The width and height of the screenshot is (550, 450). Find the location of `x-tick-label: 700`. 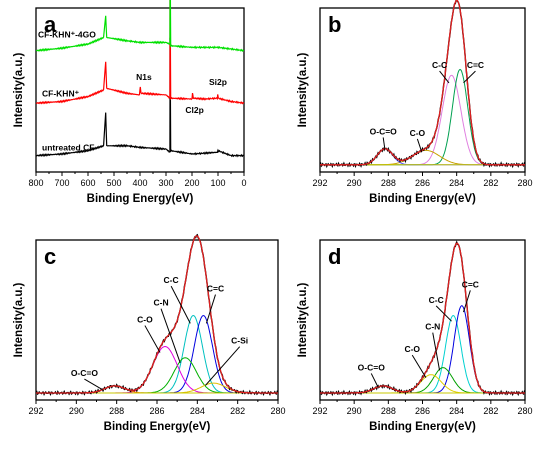

x-tick-label: 700 is located at coordinates (61, 183).